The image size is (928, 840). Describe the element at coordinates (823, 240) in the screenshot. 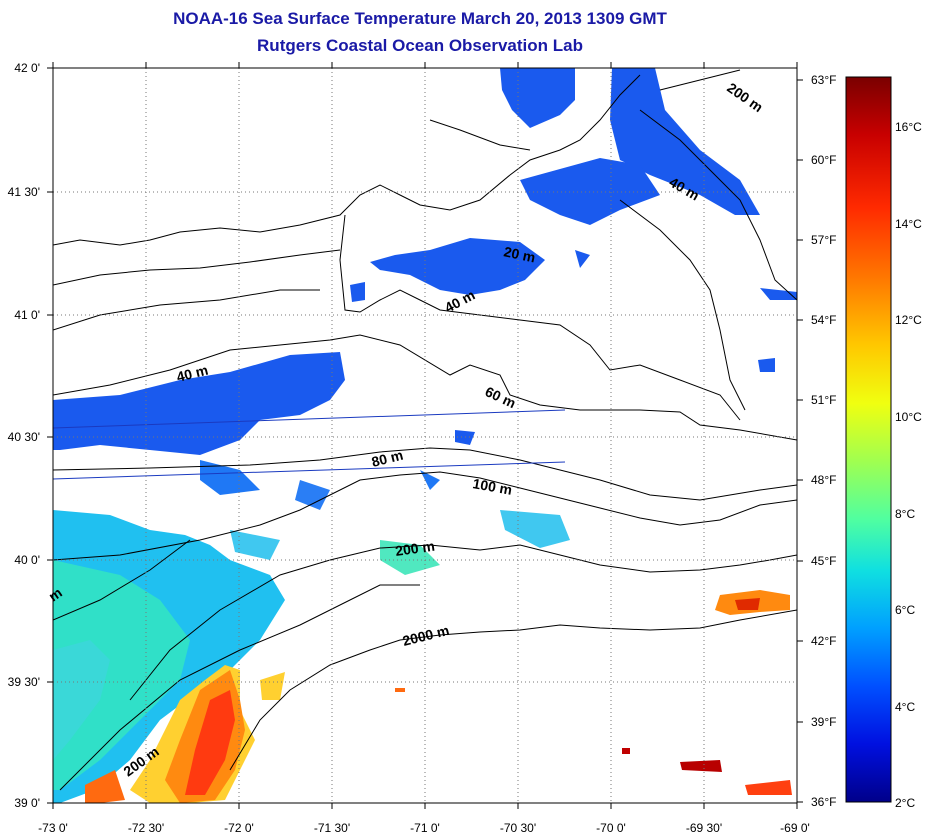

I see `fahrenheit-tick-label: 57°F` at that location.